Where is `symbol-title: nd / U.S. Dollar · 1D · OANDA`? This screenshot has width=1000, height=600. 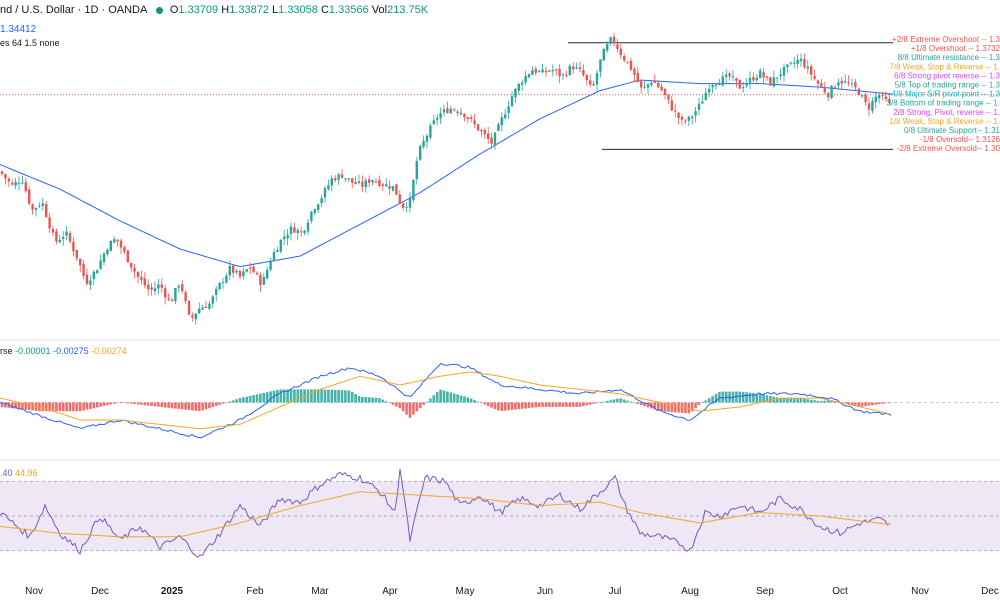 symbol-title: nd / U.S. Dollar · 1D · OANDA is located at coordinates (73, 10).